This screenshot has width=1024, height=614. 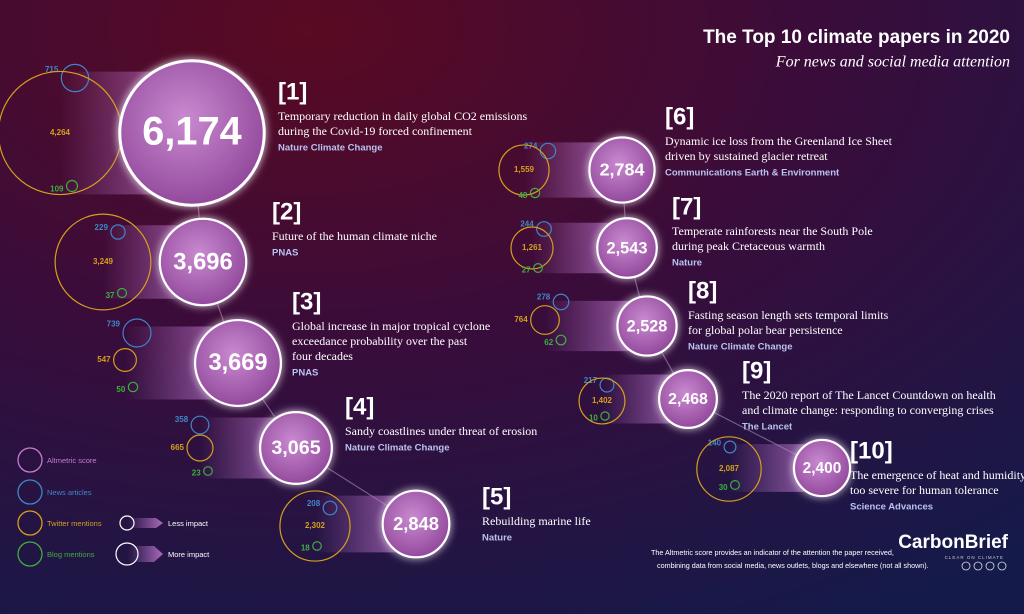 I want to click on blogs-label: 23, so click(x=196, y=473).